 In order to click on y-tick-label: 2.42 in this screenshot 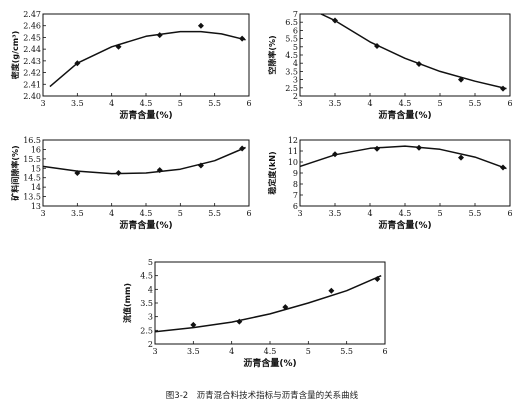, I will do `click(32, 73)`.